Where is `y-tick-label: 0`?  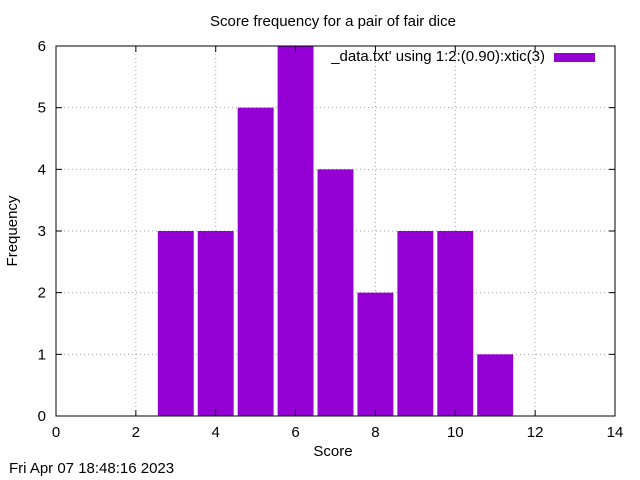 y-tick-label: 0 is located at coordinates (42, 416).